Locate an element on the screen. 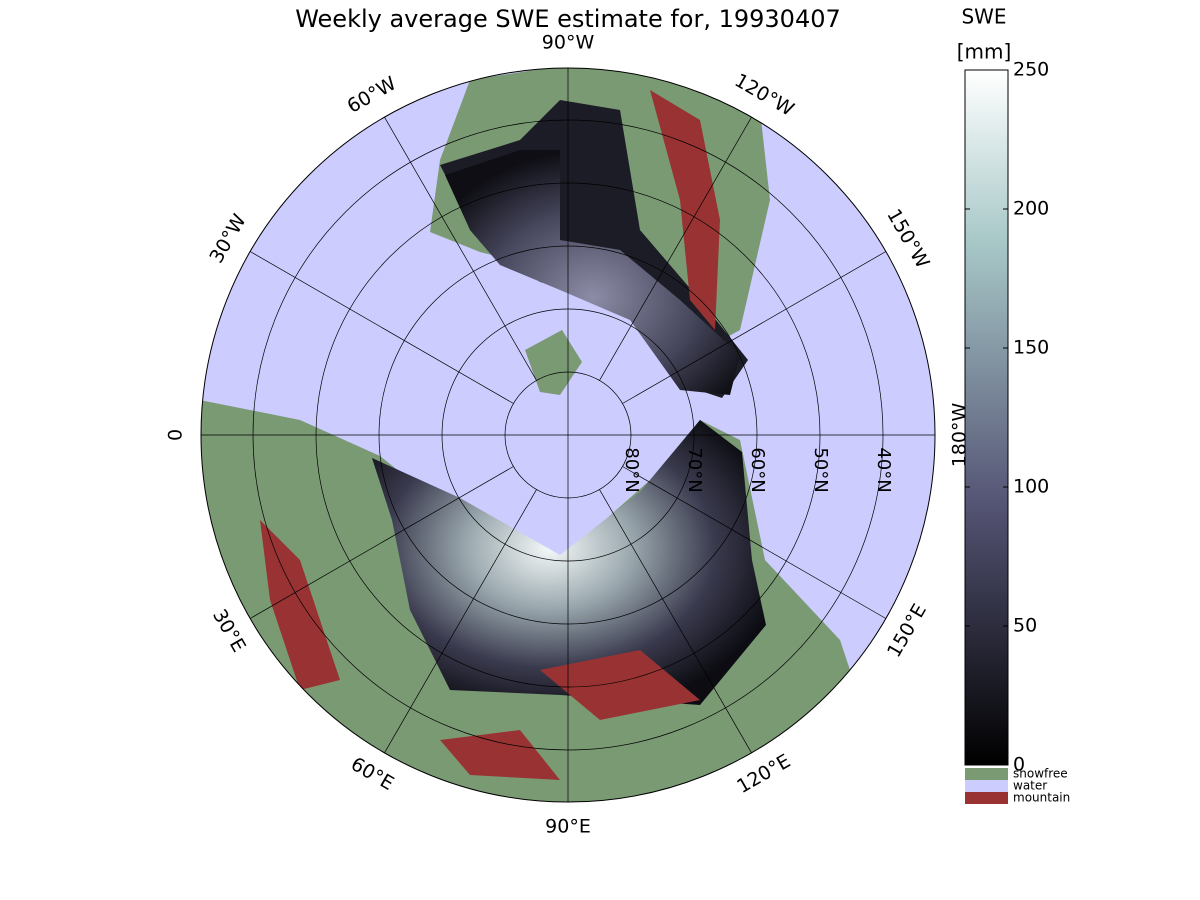 The image size is (1200, 900). colorbar-tick-label: 250 is located at coordinates (1031, 70).